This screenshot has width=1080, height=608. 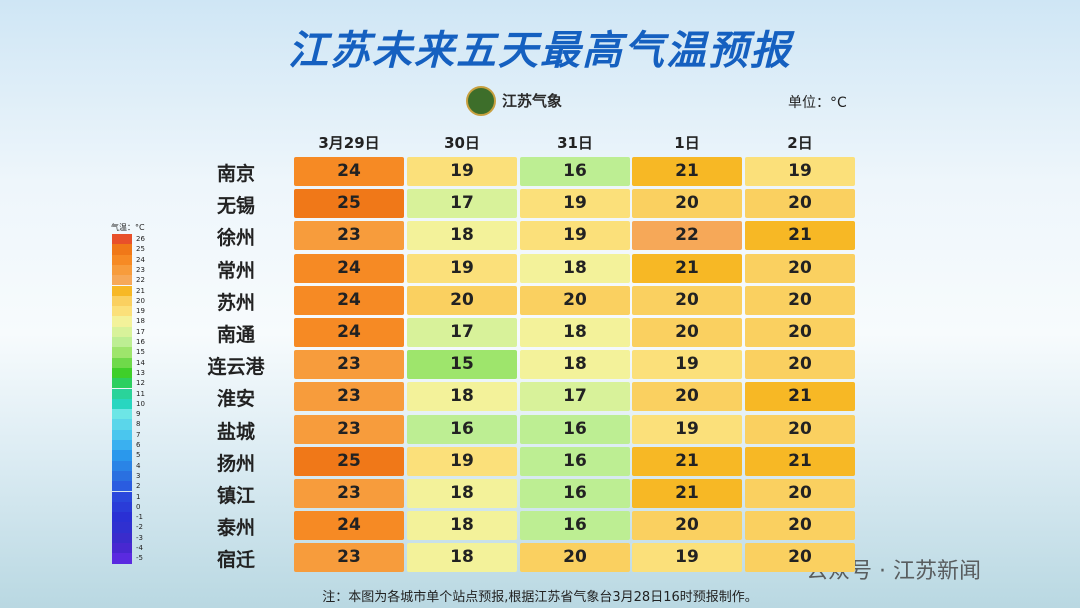 I want to click on temperature-cell: 22, so click(x=687, y=236).